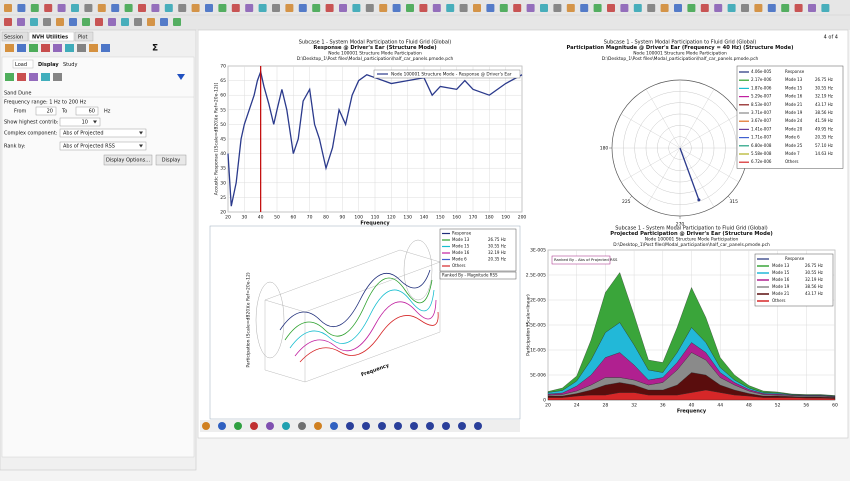 The height and width of the screenshot is (481, 850). What do you see at coordinates (87, 111) in the screenshot?
I see `to-input` at bounding box center [87, 111].